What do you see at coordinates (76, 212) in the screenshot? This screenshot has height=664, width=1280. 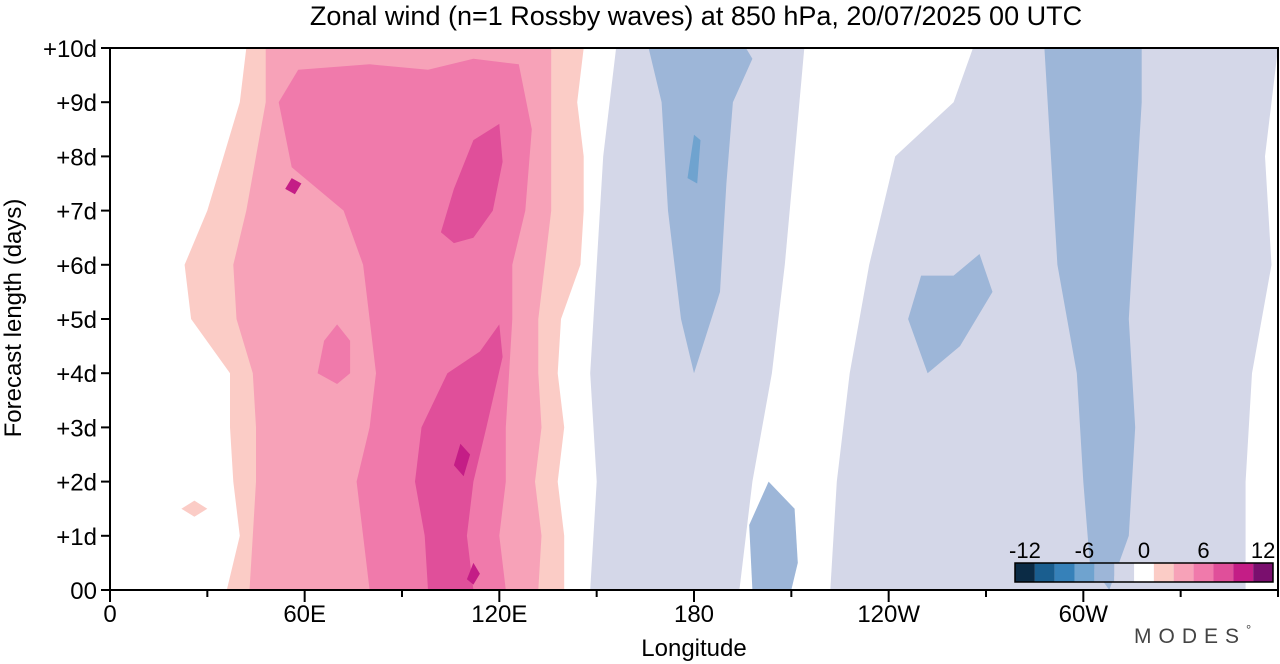 I see `y-tick-label: +7d` at bounding box center [76, 212].